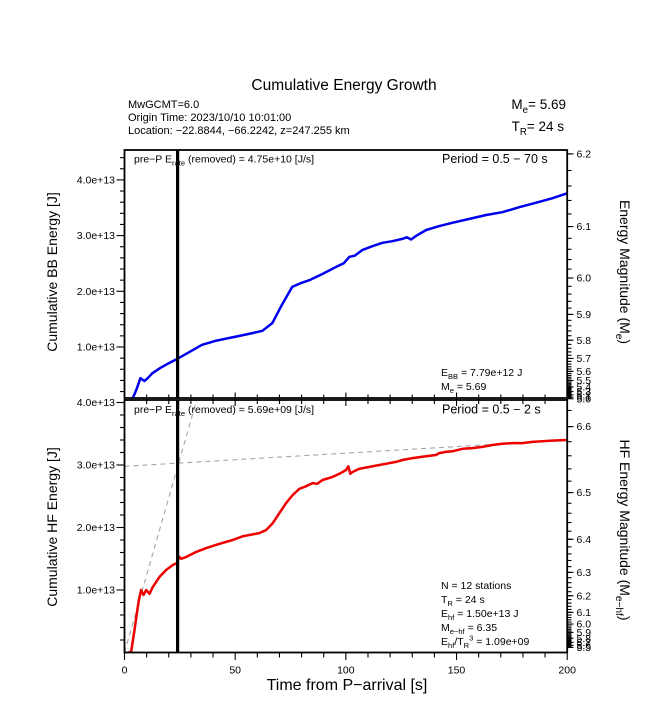 Image resolution: width=661 pixels, height=716 pixels. What do you see at coordinates (584, 388) in the screenshot?
I see `right-tick-label: 5.4` at bounding box center [584, 388].